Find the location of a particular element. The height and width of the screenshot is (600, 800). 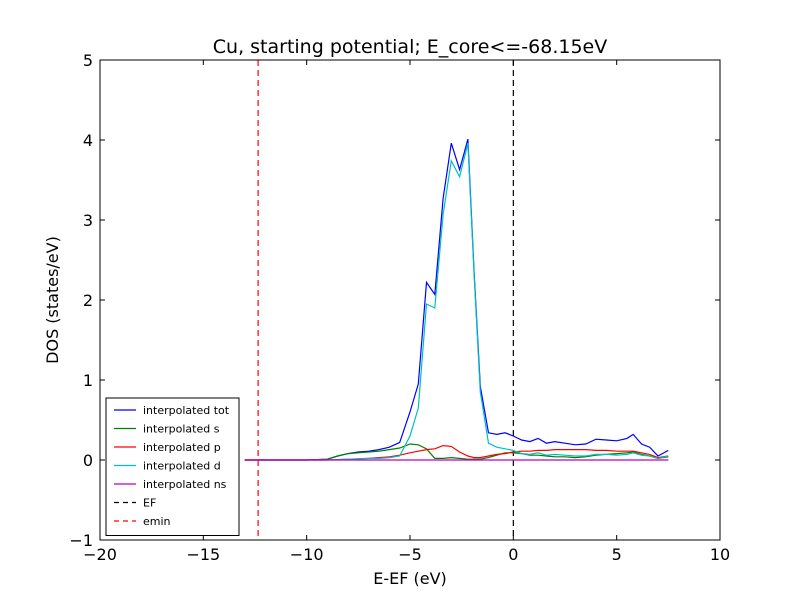

x-tick-label: 5 is located at coordinates (617, 554).